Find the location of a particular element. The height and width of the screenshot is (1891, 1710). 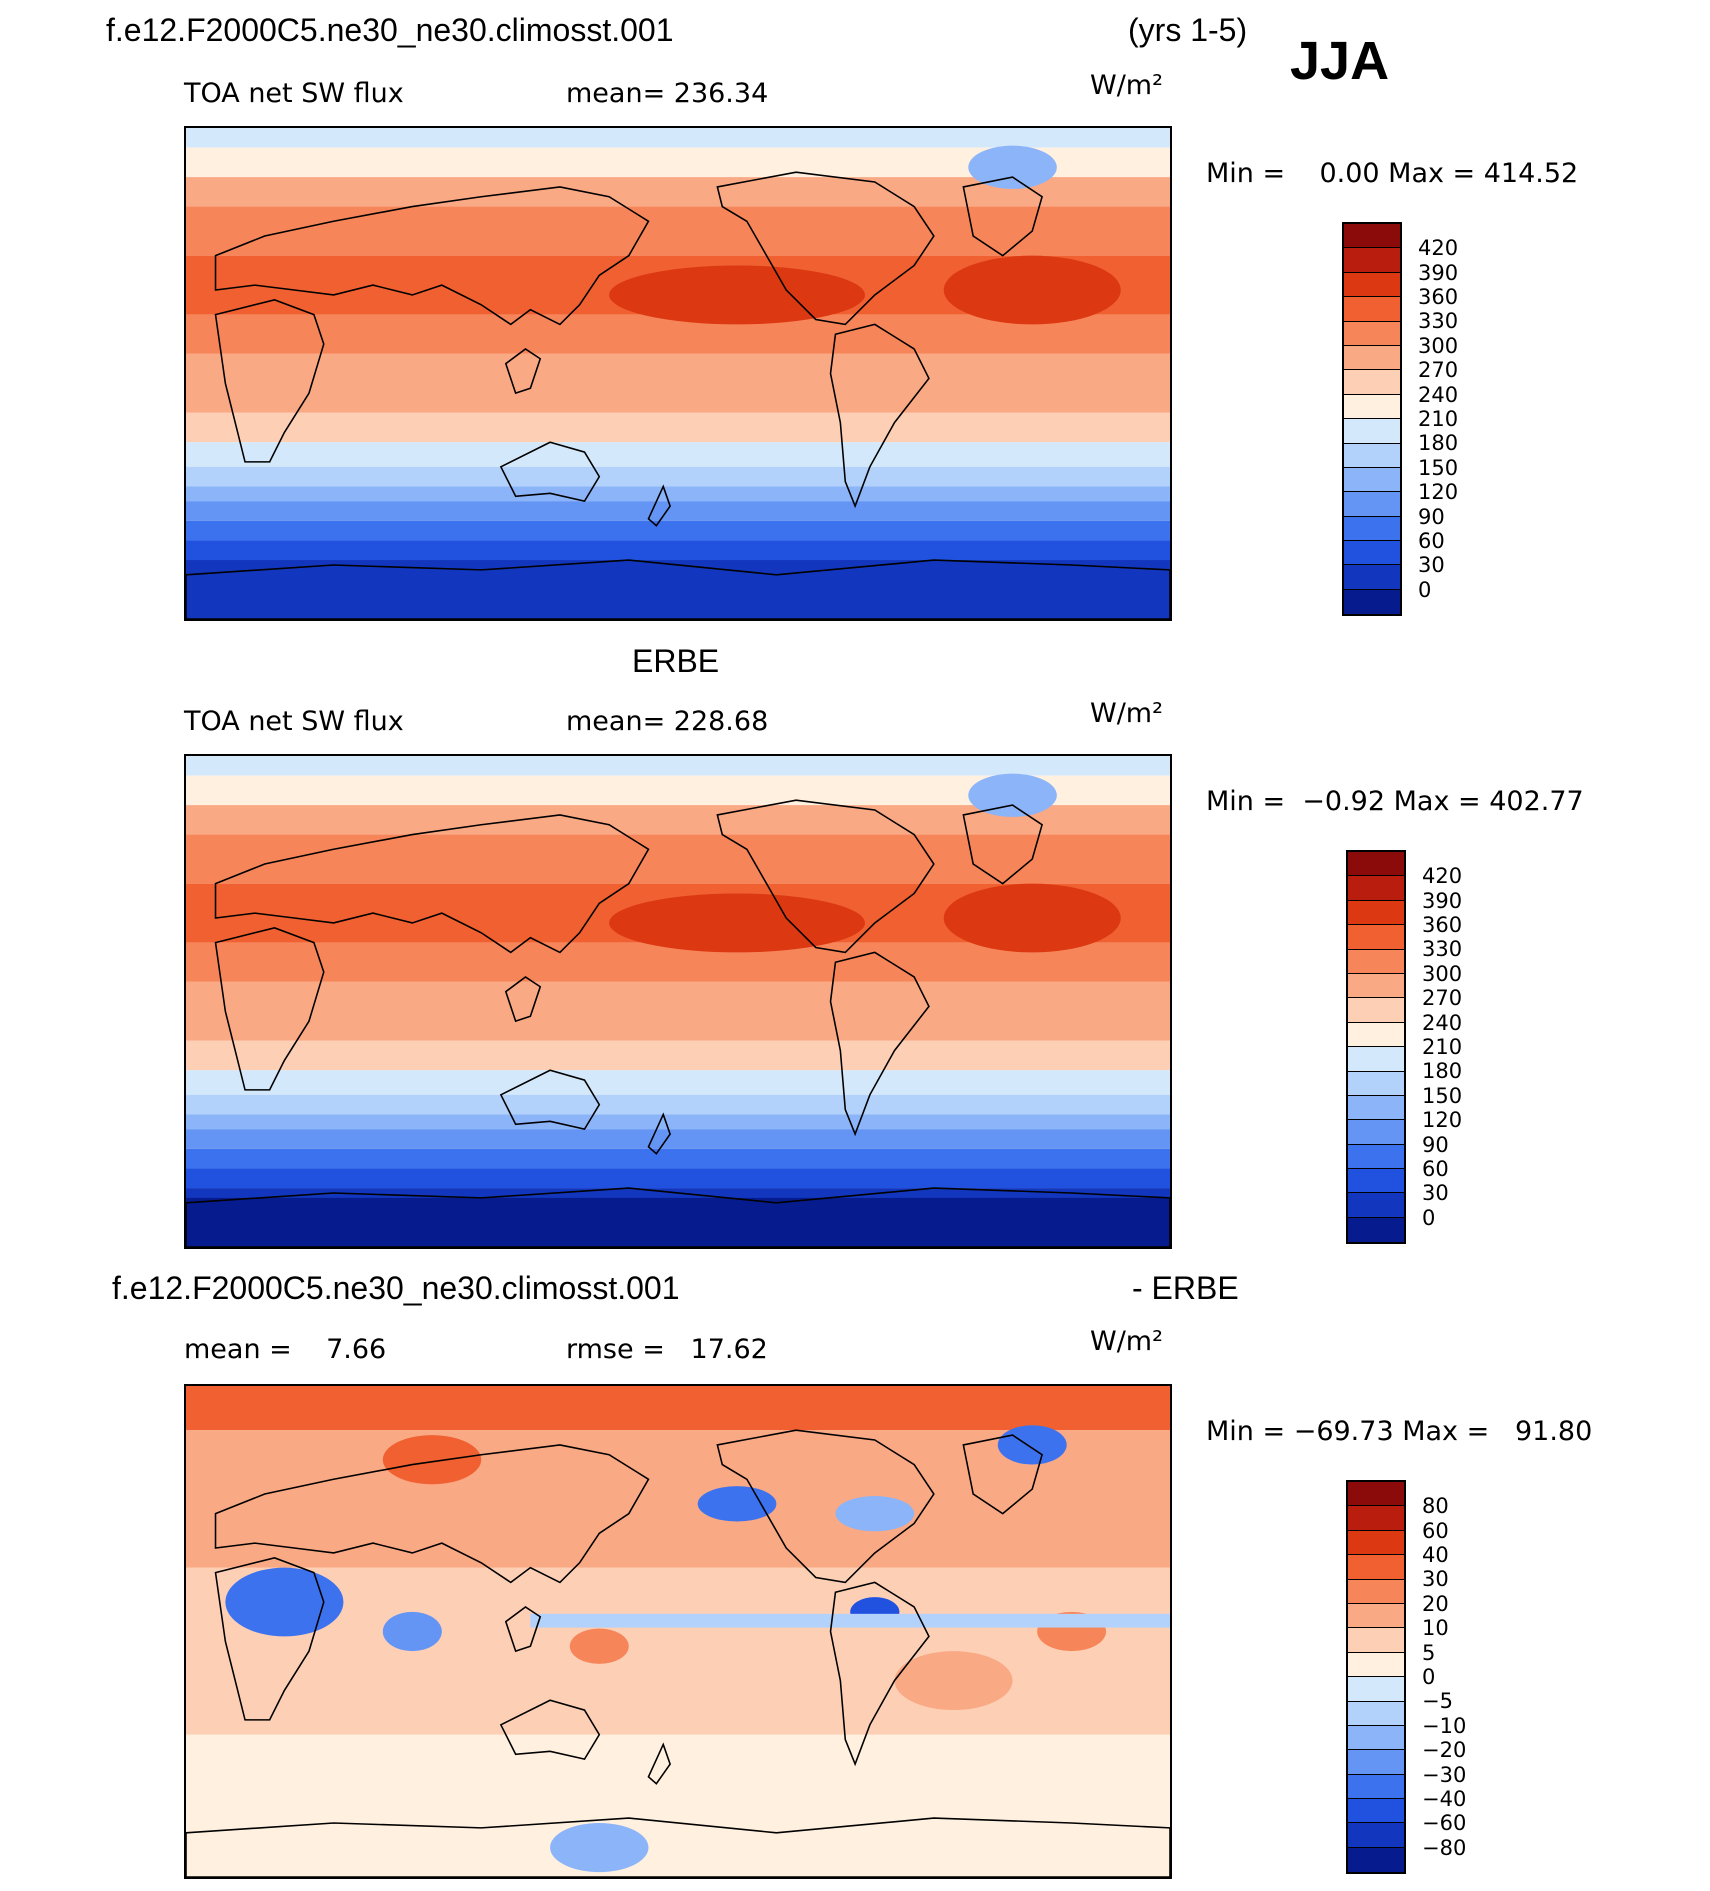

colorbar-label: −40 is located at coordinates (1444, 1799).